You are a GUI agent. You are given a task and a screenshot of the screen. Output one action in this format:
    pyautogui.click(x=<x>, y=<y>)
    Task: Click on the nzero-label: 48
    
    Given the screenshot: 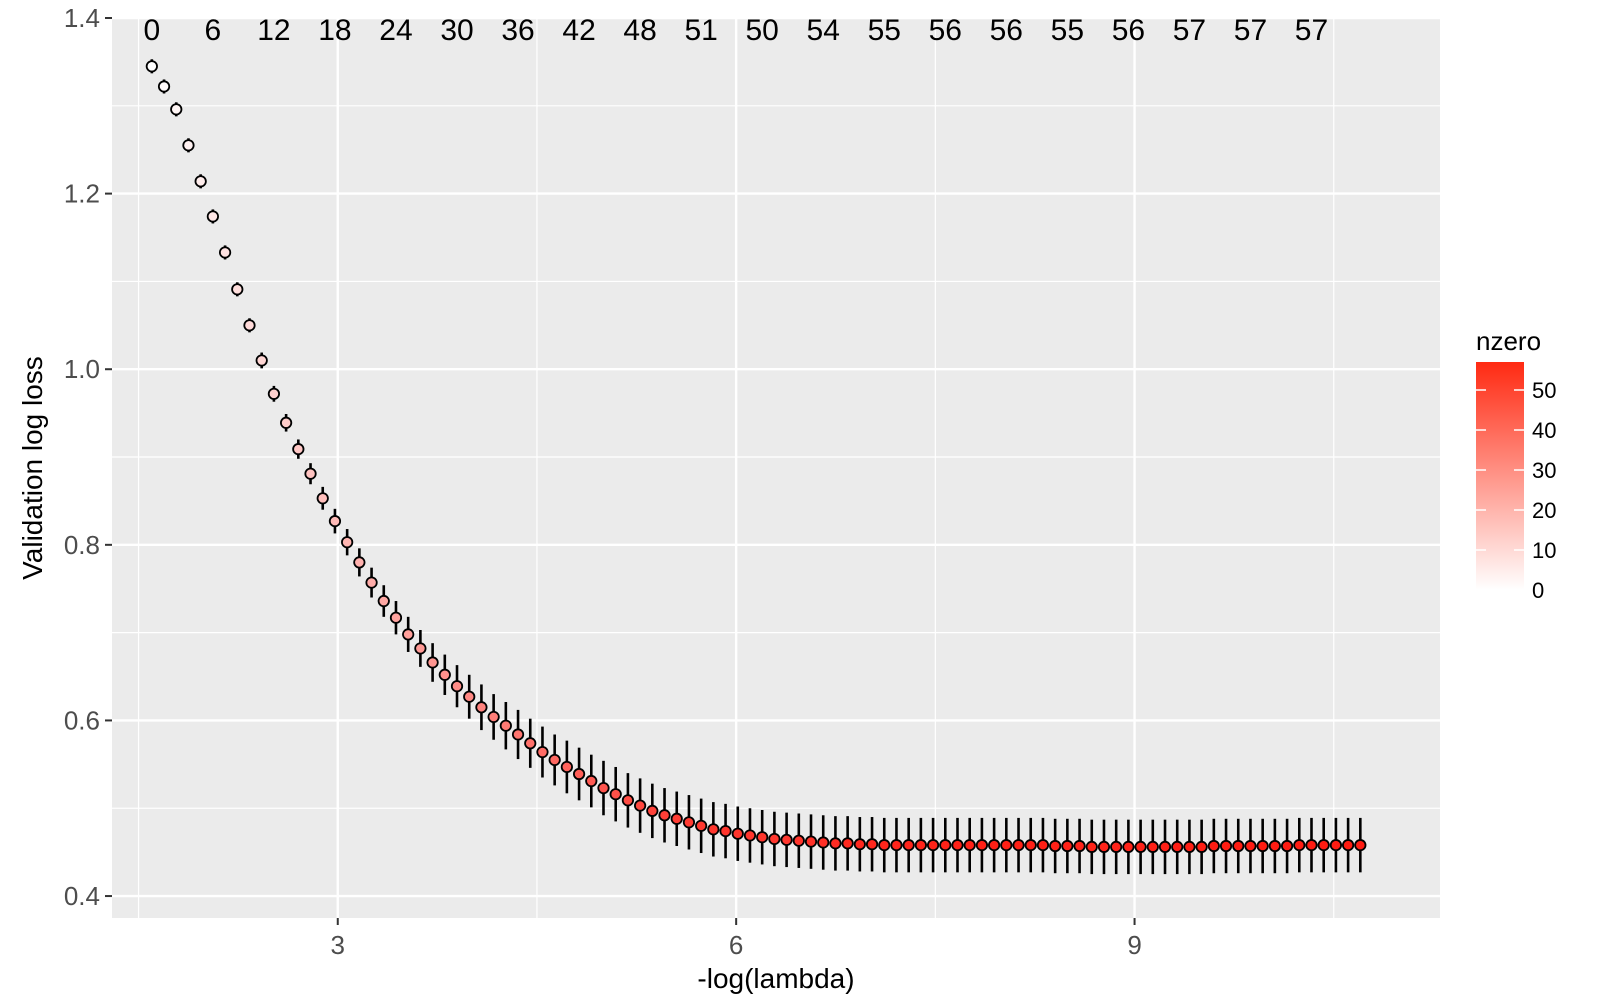 What is the action you would take?
    pyautogui.click(x=639, y=30)
    